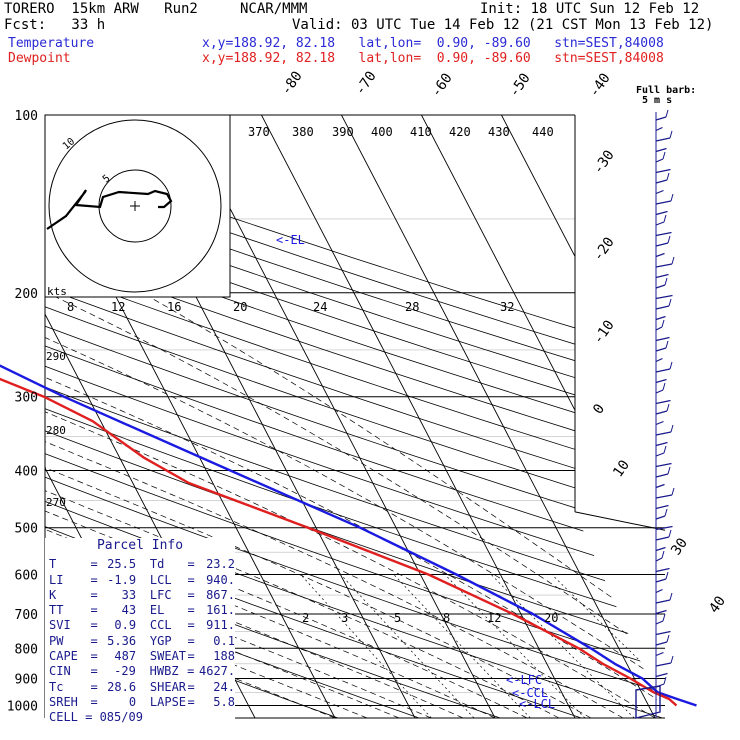 This screenshot has width=740, height=740. Describe the element at coordinates (51, 43) in the screenshot. I see `temperature-legend: Temperature` at that location.